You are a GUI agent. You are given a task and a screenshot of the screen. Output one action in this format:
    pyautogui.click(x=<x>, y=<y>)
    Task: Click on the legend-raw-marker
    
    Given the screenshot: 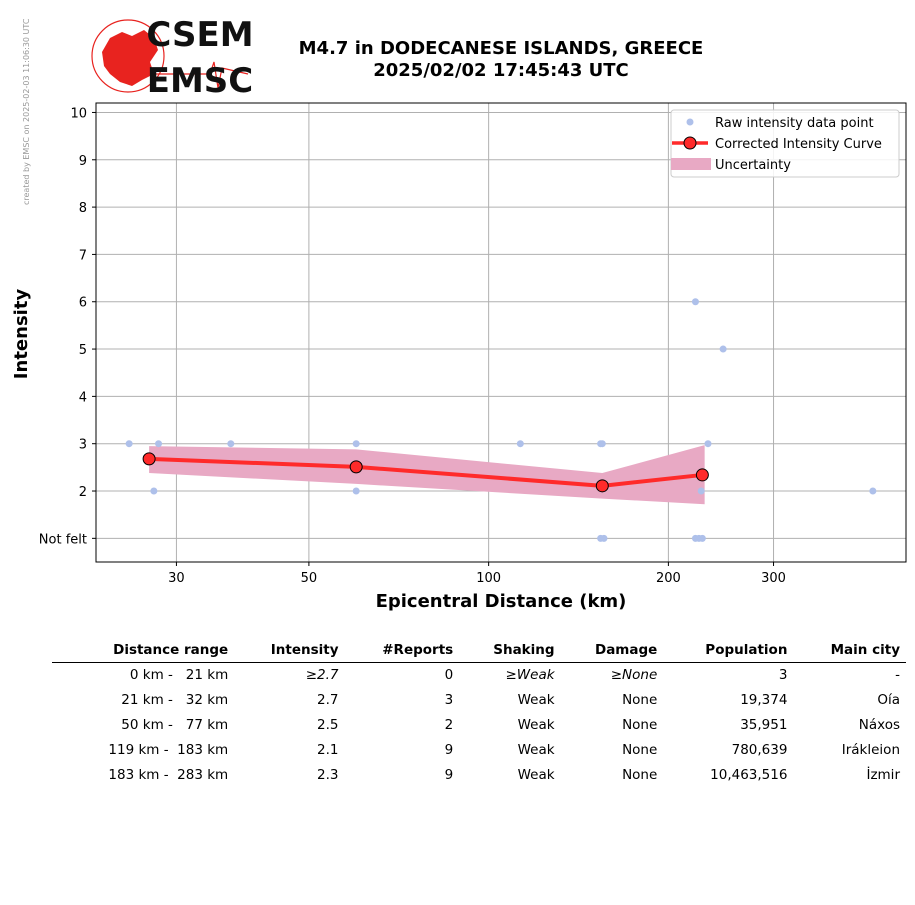 What is the action you would take?
    pyautogui.click(x=690, y=122)
    